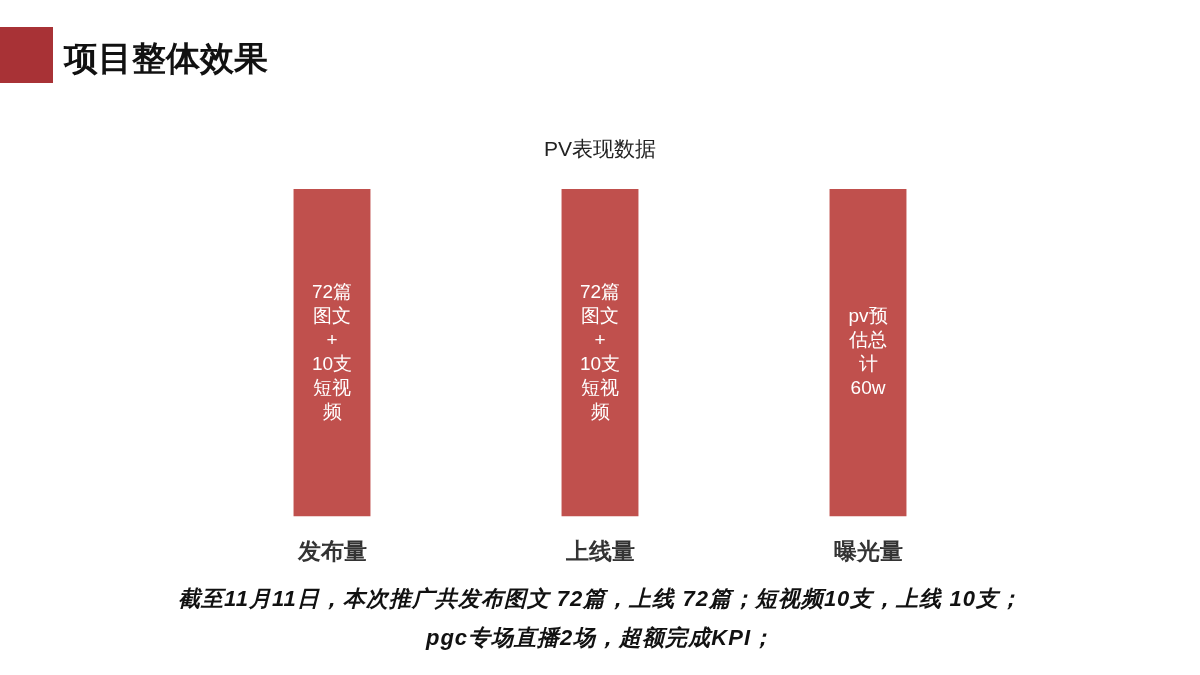 The image size is (1200, 675). Describe the element at coordinates (599, 638) in the screenshot. I see `text: pgc专场直播2场，超额完成KPI；` at that location.